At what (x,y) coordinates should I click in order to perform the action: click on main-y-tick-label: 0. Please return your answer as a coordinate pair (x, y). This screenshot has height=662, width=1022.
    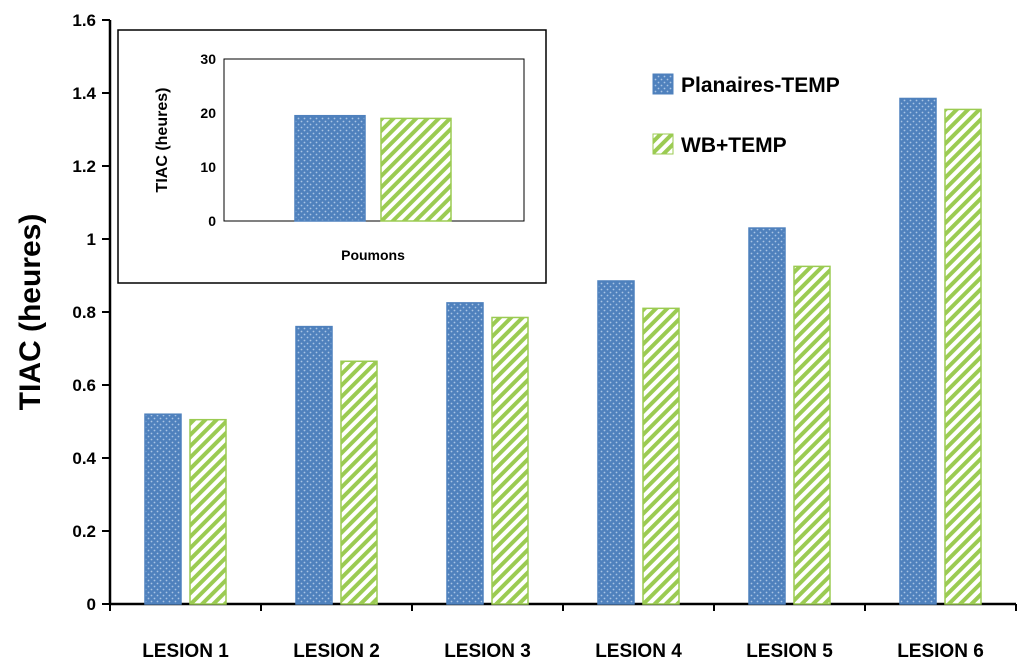
    Looking at the image, I should click on (91, 604).